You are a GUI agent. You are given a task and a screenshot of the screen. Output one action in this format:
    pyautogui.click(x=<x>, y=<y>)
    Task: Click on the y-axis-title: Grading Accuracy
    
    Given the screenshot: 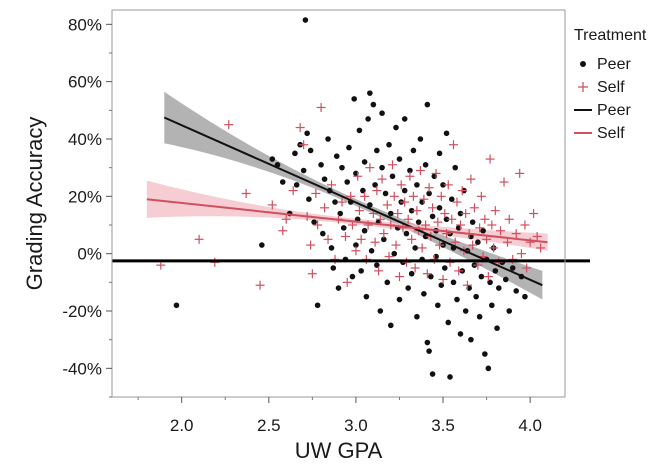 What is the action you would take?
    pyautogui.click(x=34, y=204)
    